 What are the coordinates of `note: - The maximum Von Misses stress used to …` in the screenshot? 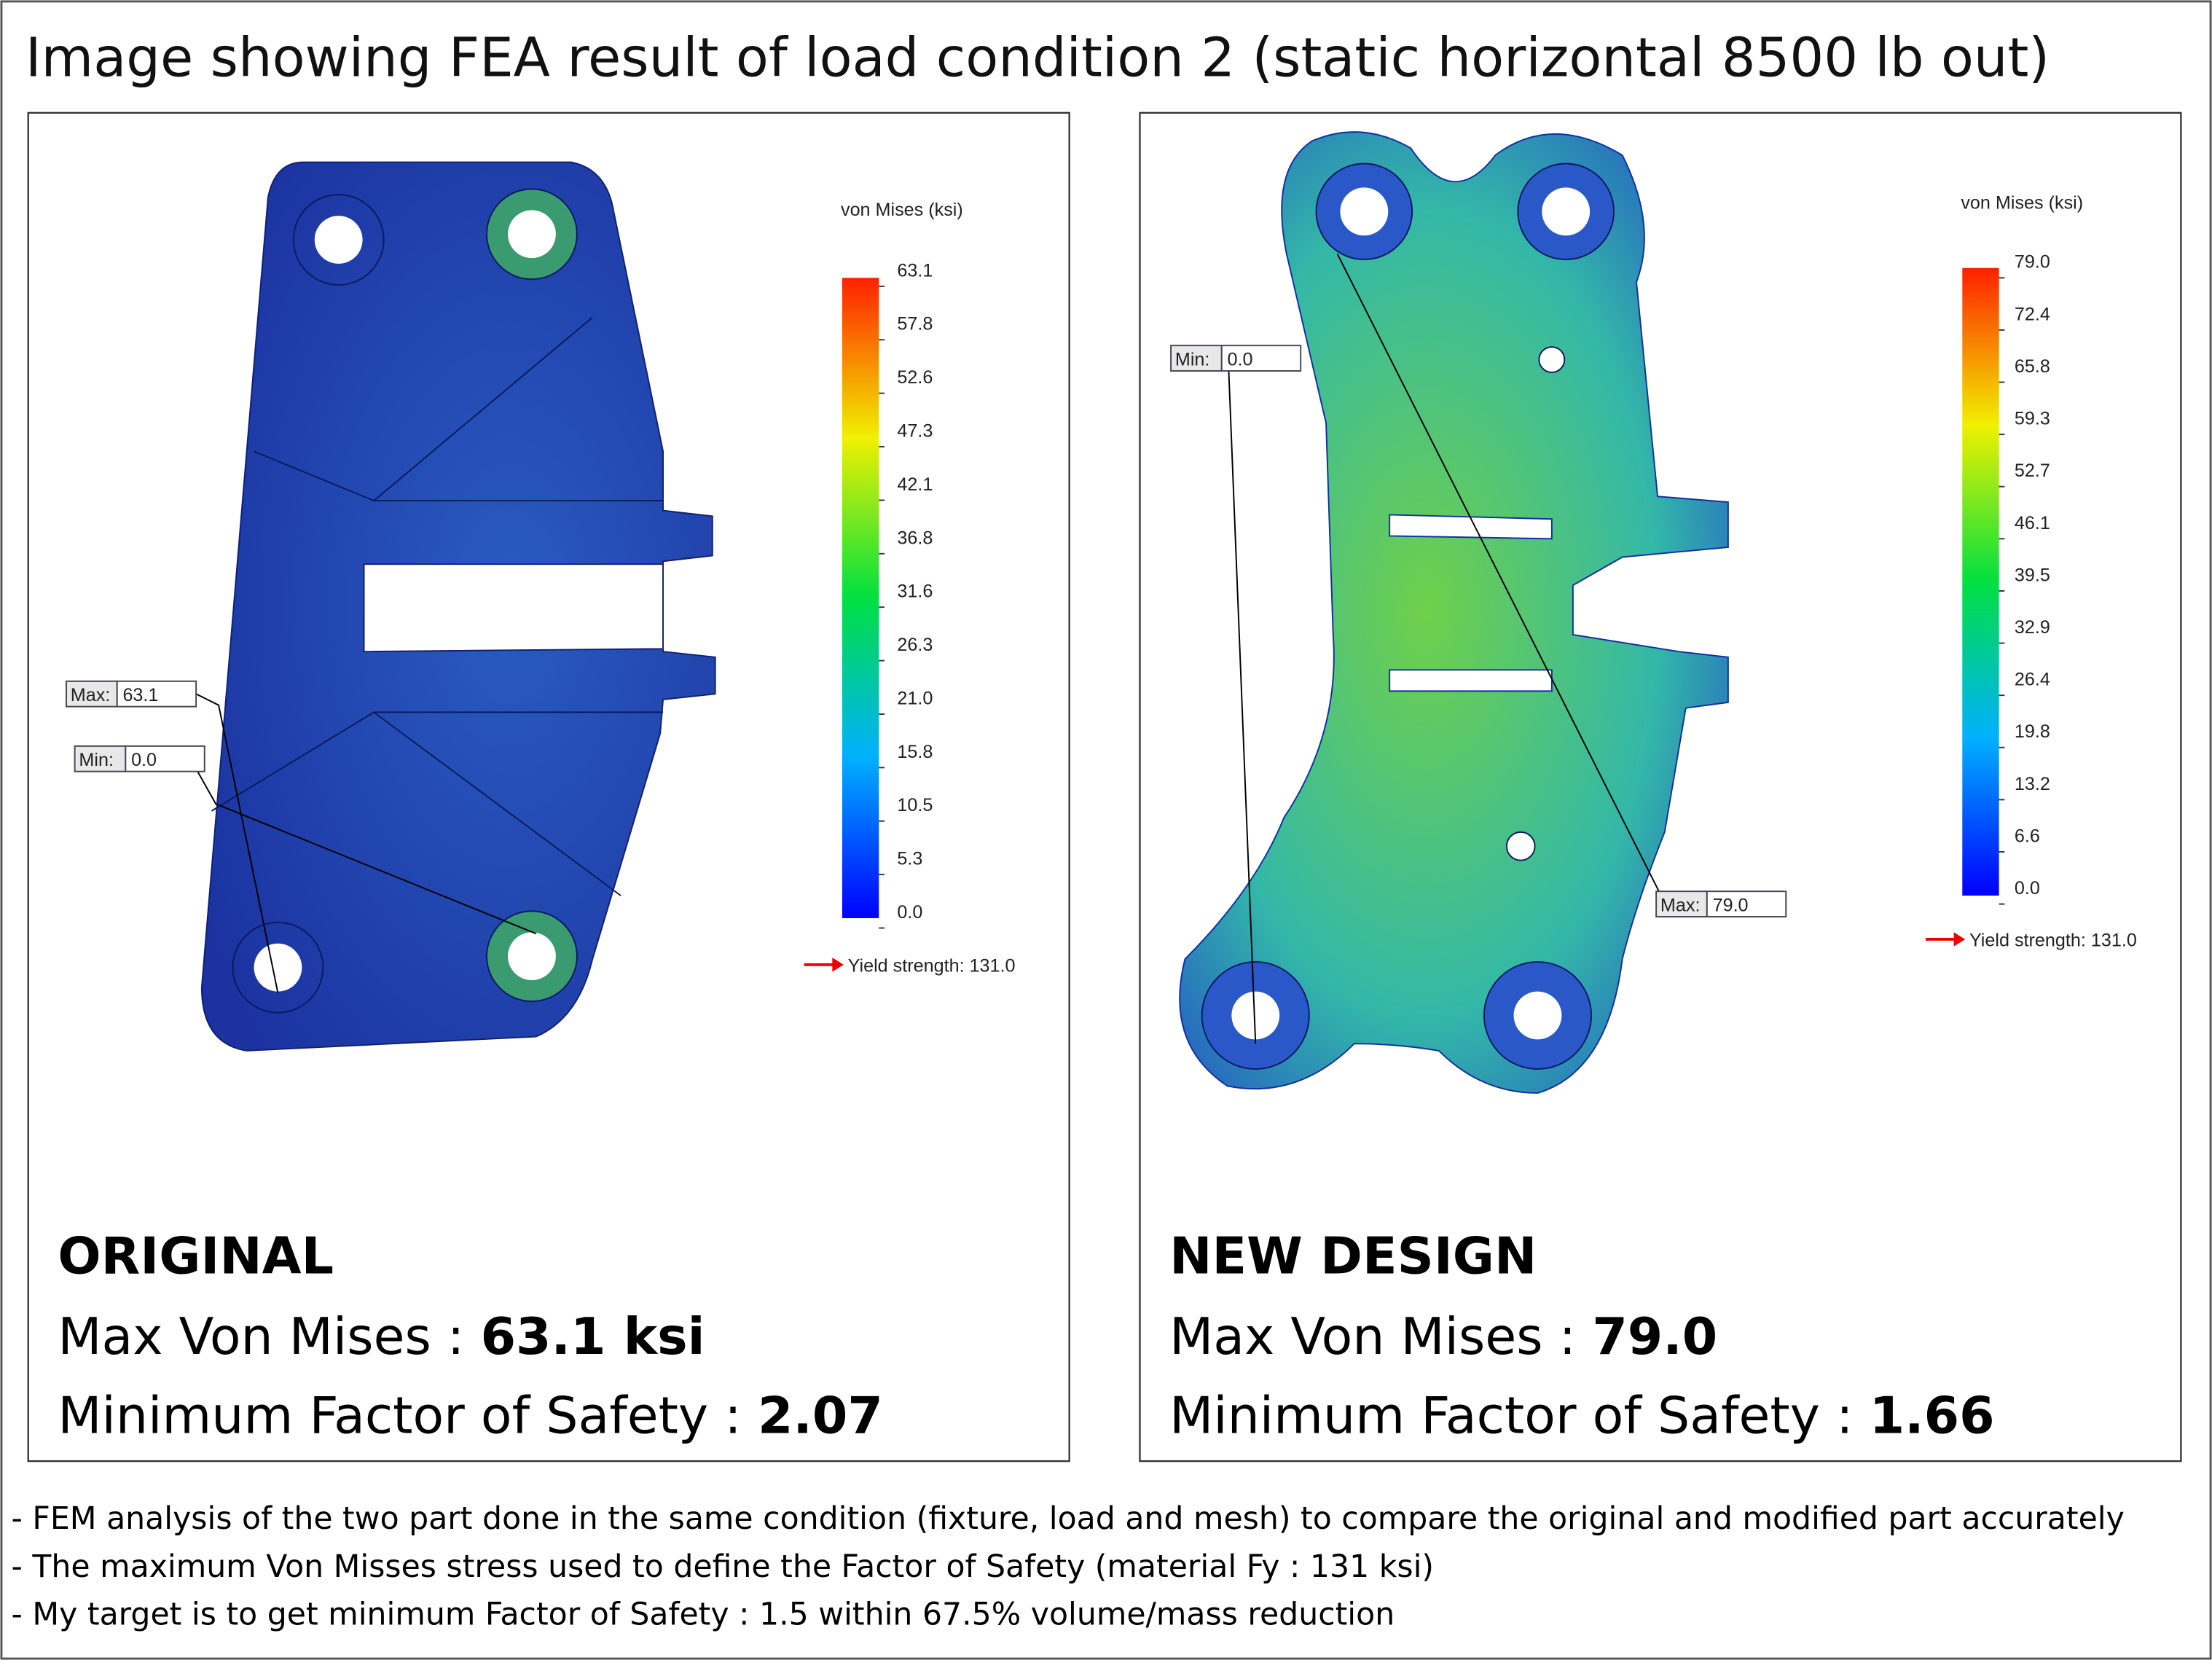 It's located at (722, 1567).